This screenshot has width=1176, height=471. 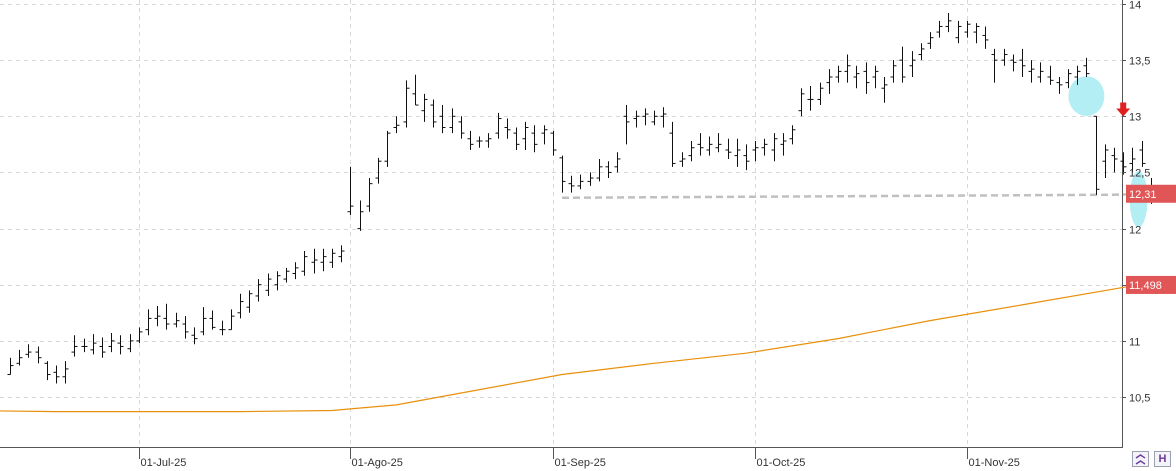 I want to click on y-tick-label: 11, so click(x=1134, y=343).